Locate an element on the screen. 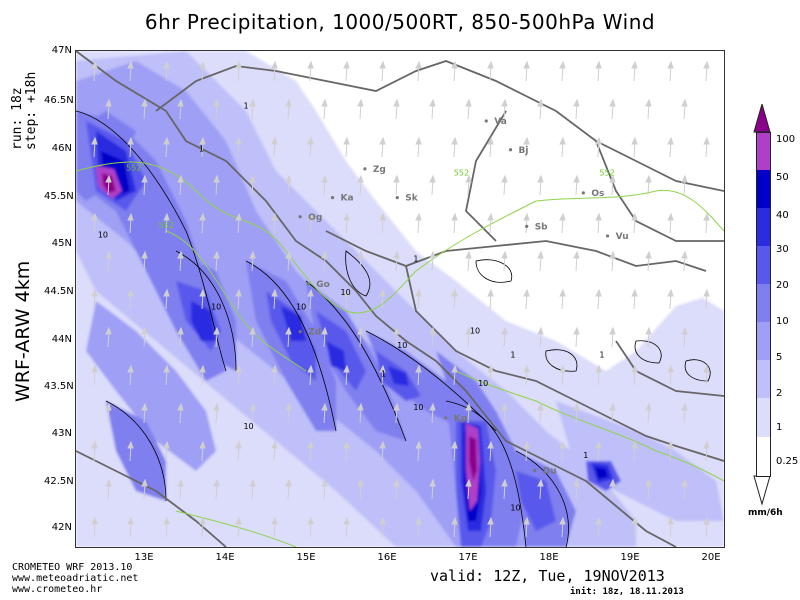  legend-swatch is located at coordinates (763, 227).